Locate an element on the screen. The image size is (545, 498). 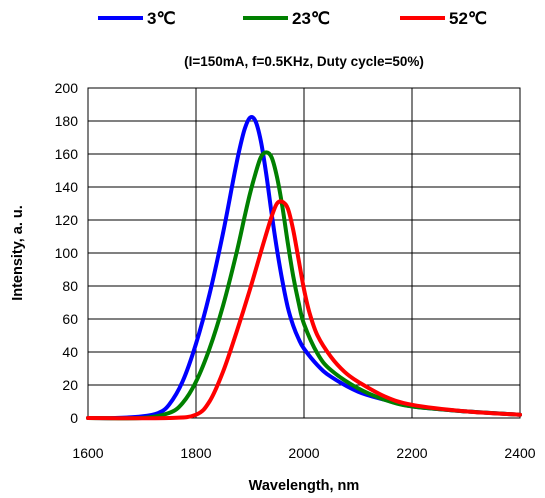
y-tick-labels: 0 20 40 60 80 100 120 140 160 180 200 is located at coordinates (67, 253).